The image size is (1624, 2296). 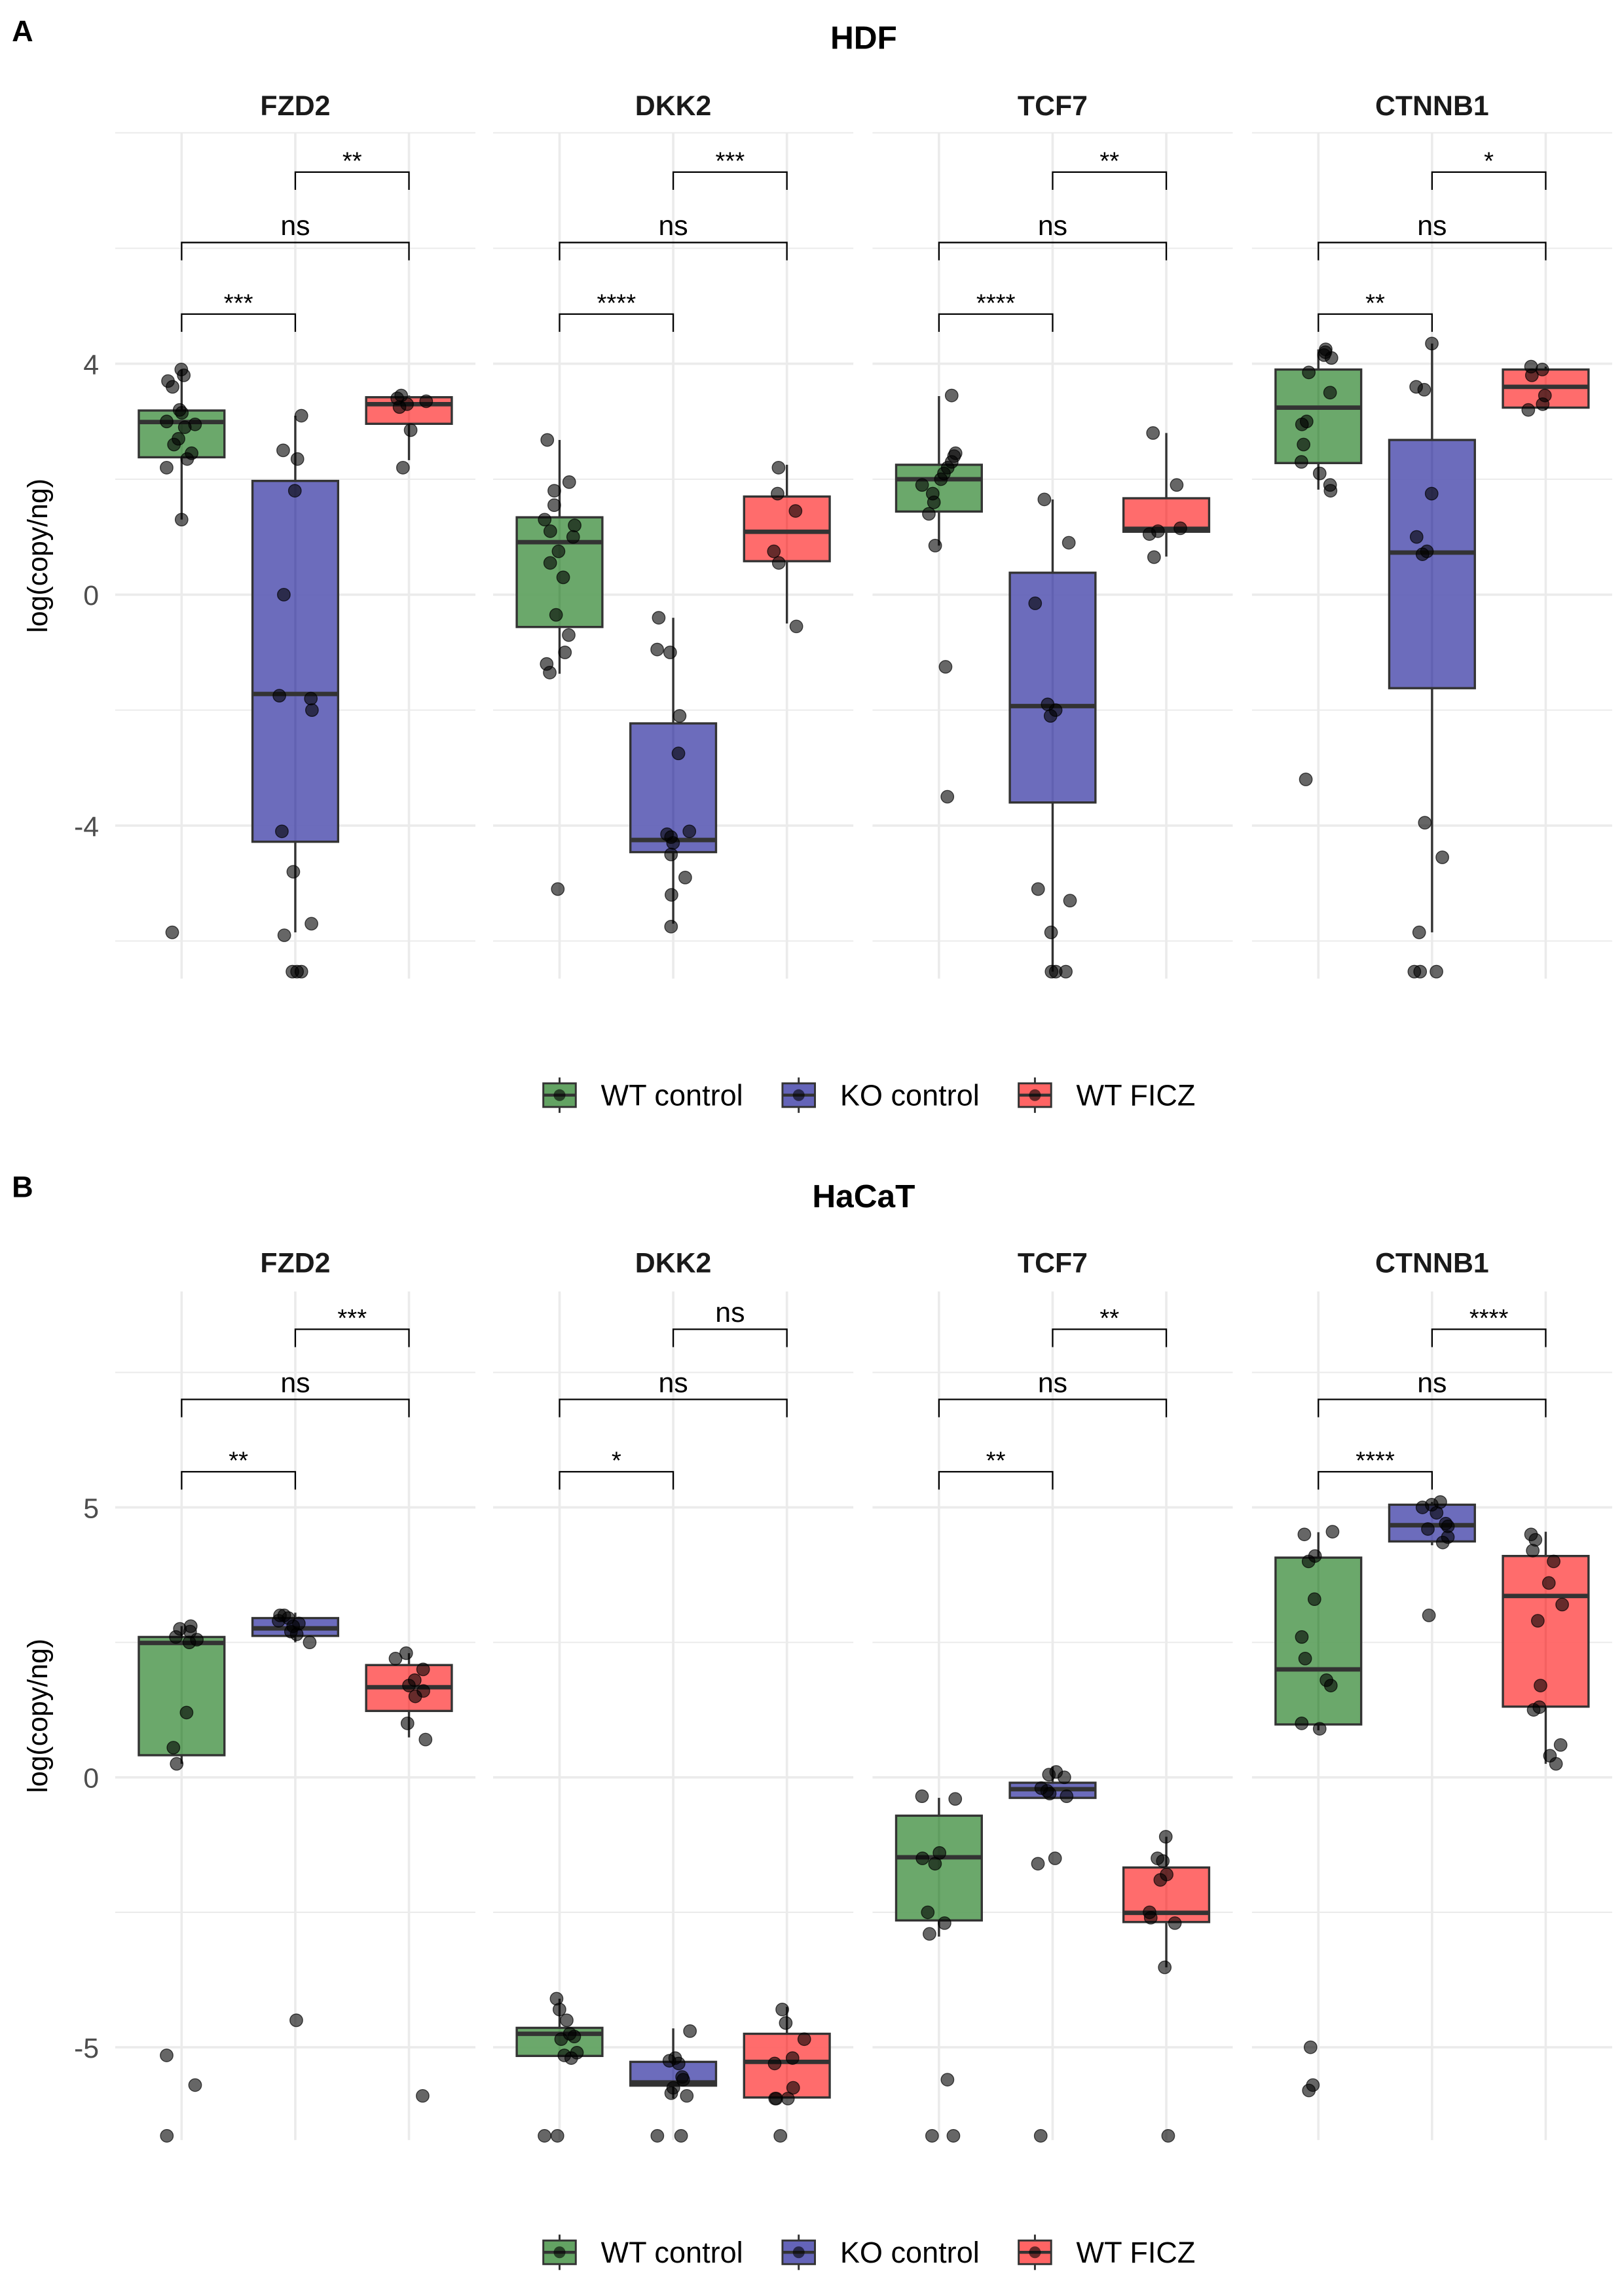 What do you see at coordinates (1052, 1695) in the screenshot?
I see `facet-tcf7: TCF7 ** ns **` at bounding box center [1052, 1695].